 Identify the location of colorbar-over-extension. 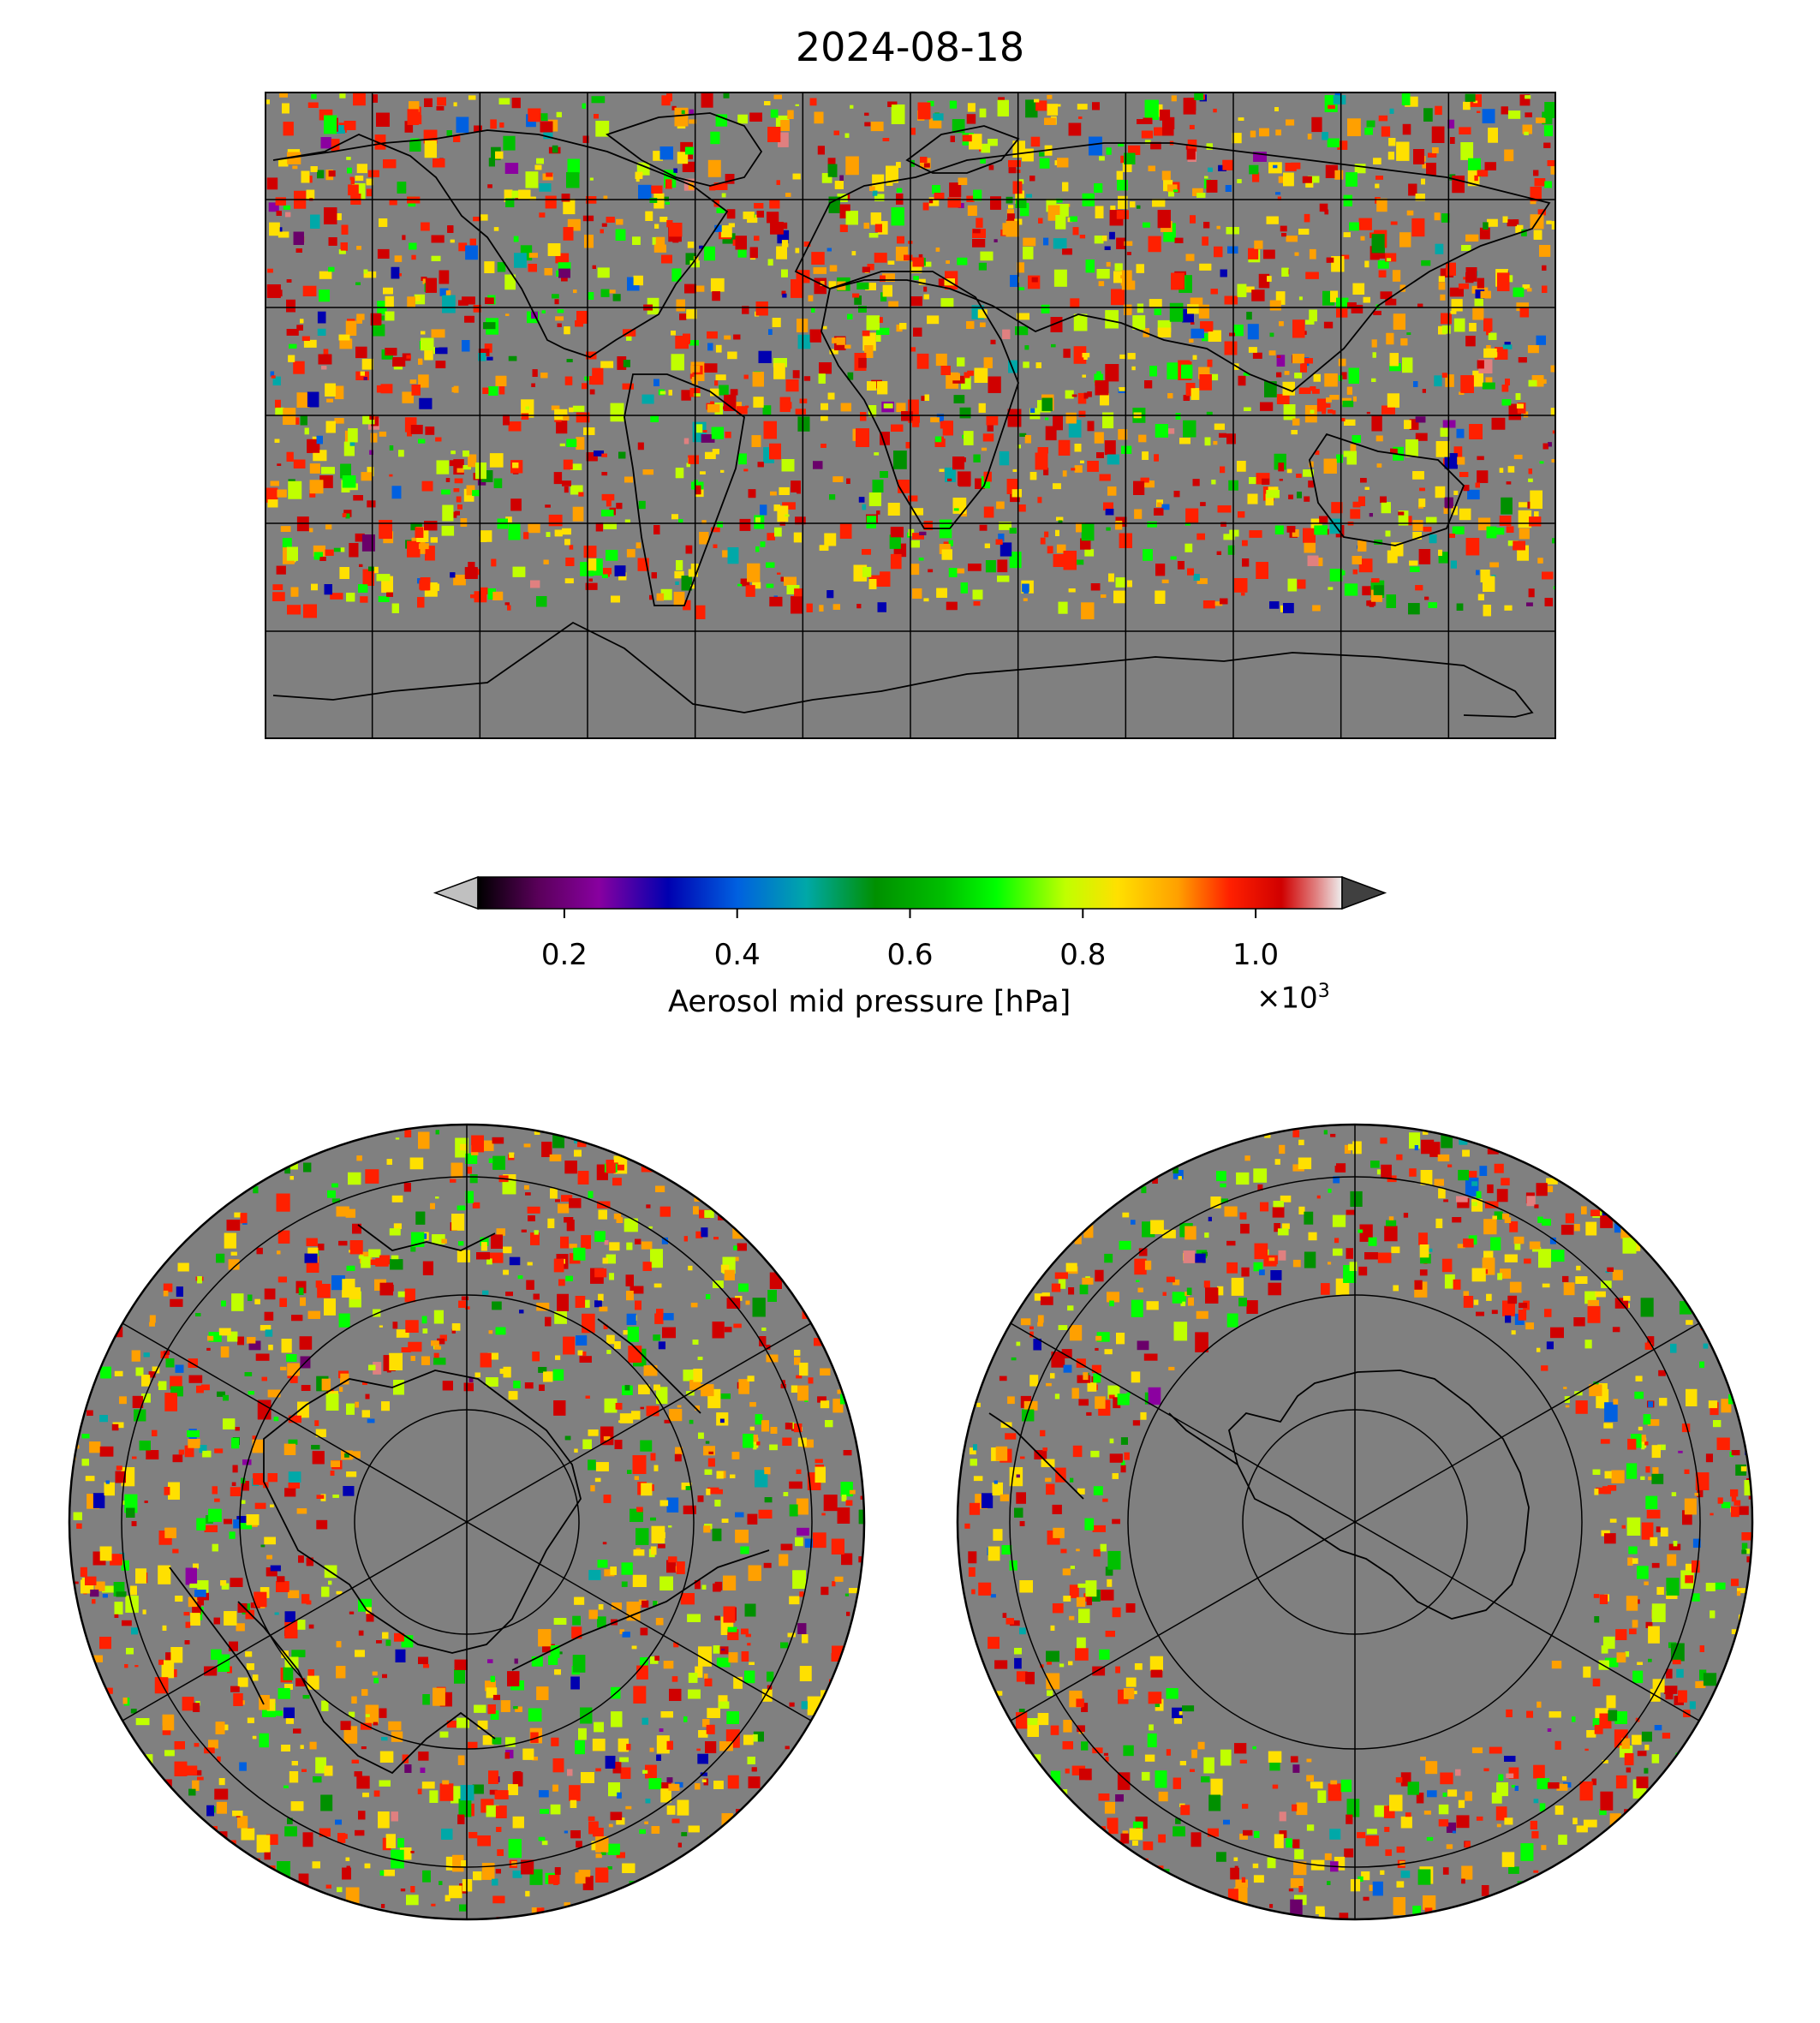
(1364, 892).